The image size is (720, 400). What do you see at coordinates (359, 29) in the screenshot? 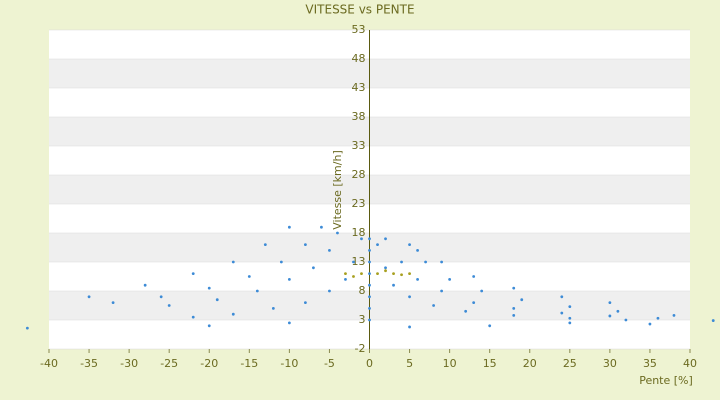
I see `y-tick-label: 53` at bounding box center [359, 29].